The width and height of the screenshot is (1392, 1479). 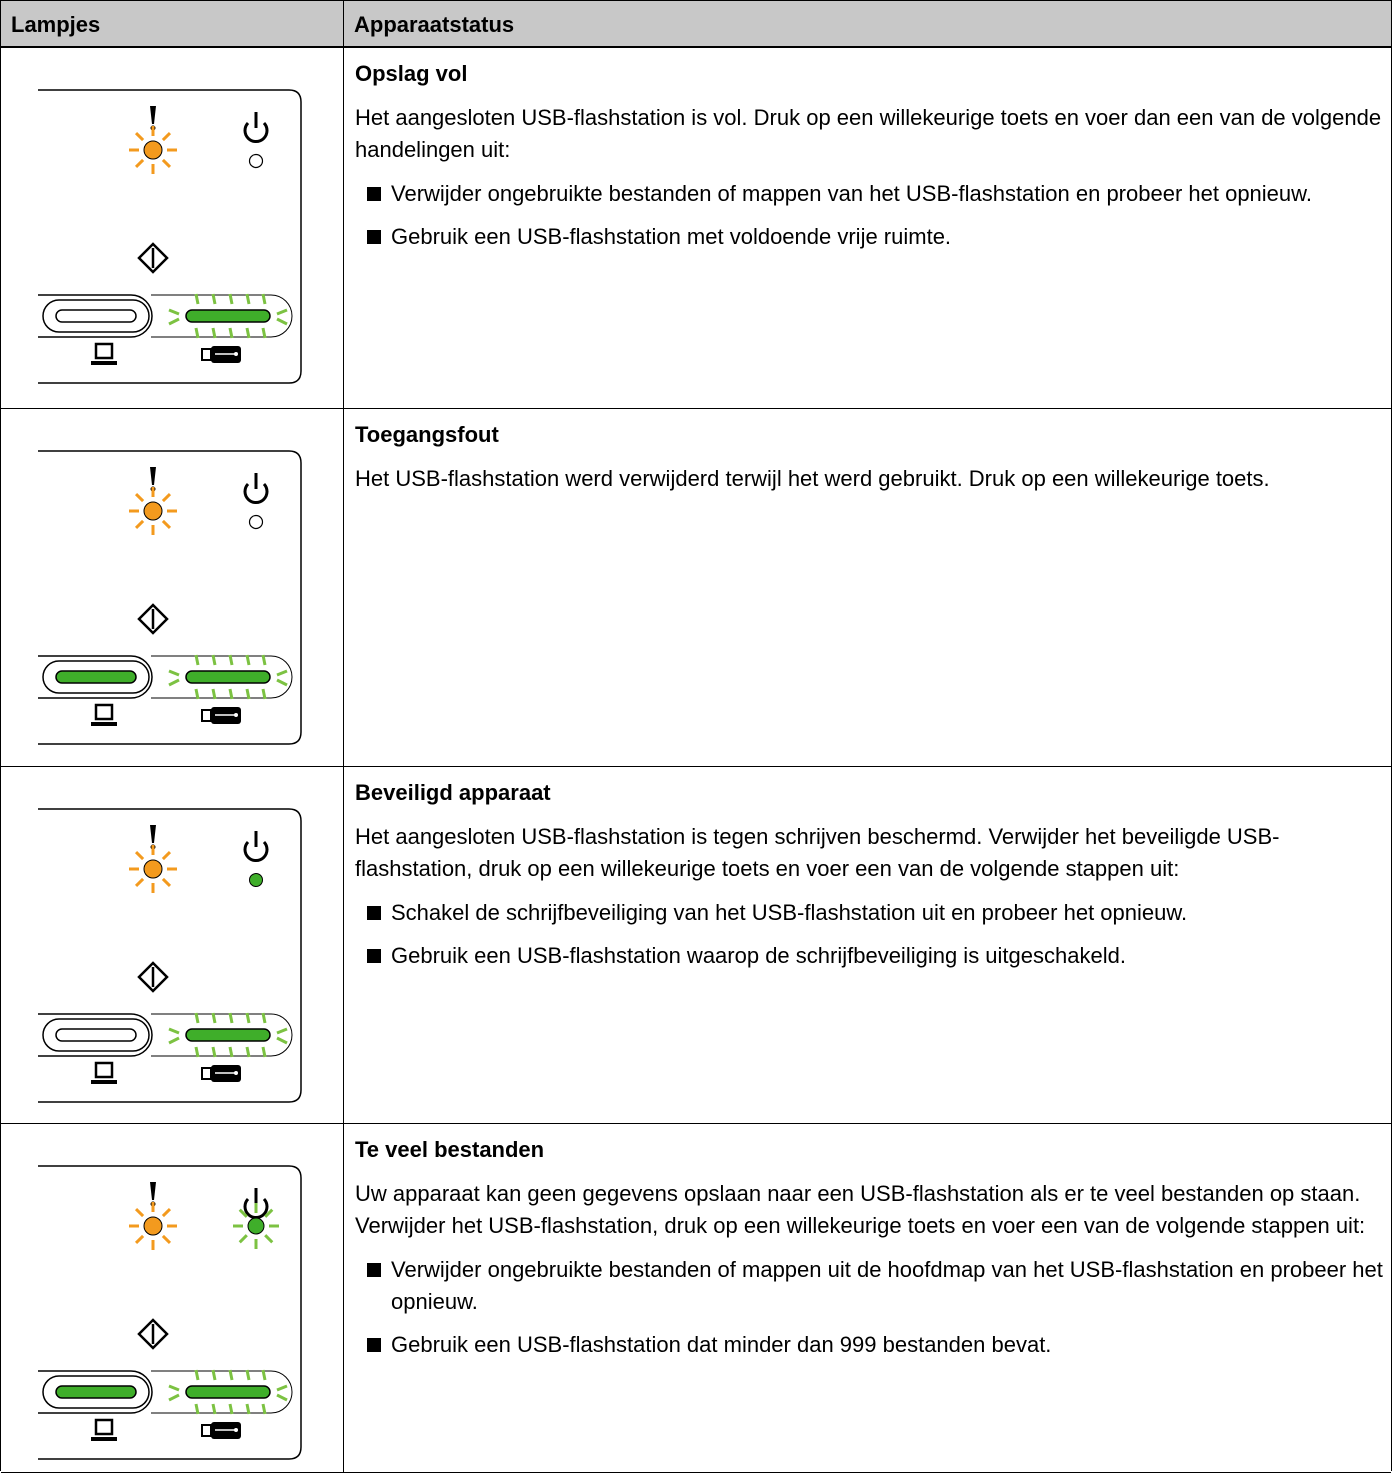 What do you see at coordinates (411, 73) in the screenshot?
I see `status-title: Opslag vol` at bounding box center [411, 73].